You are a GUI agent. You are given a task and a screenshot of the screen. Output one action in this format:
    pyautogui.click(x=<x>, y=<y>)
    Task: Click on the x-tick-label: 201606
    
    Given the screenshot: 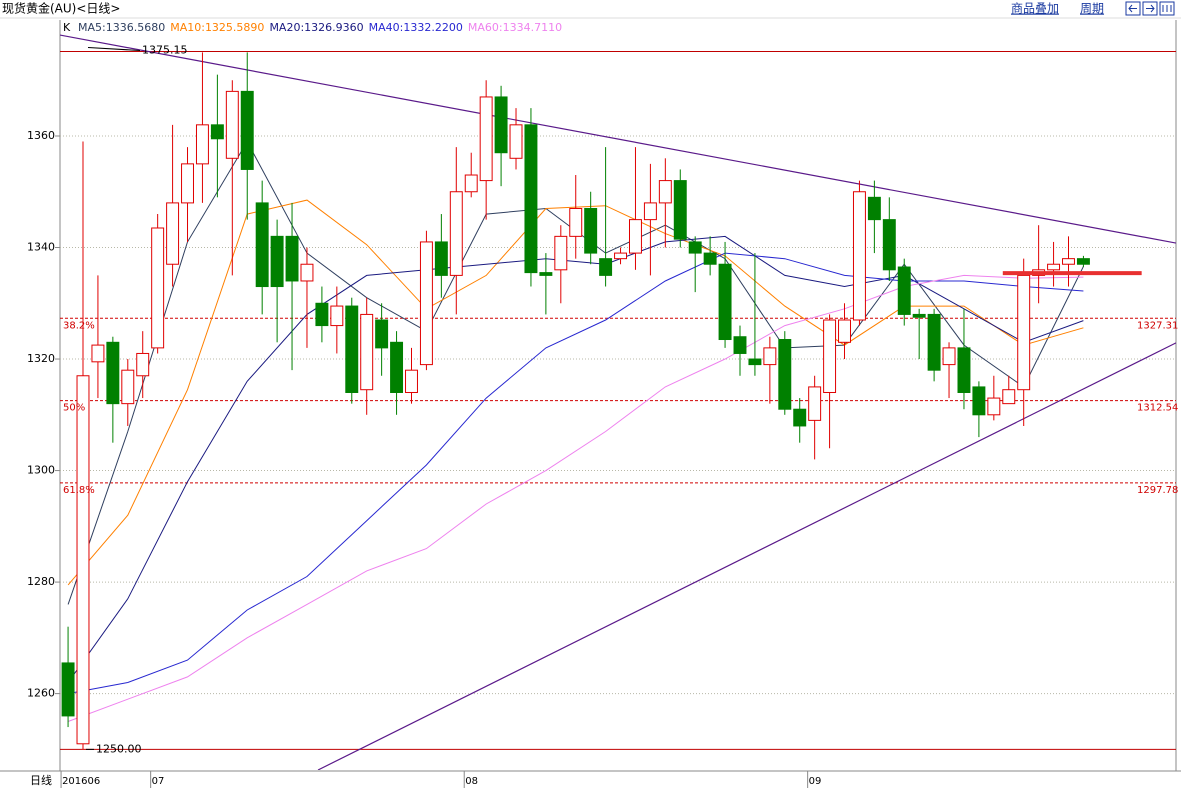 What is the action you would take?
    pyautogui.click(x=81, y=781)
    